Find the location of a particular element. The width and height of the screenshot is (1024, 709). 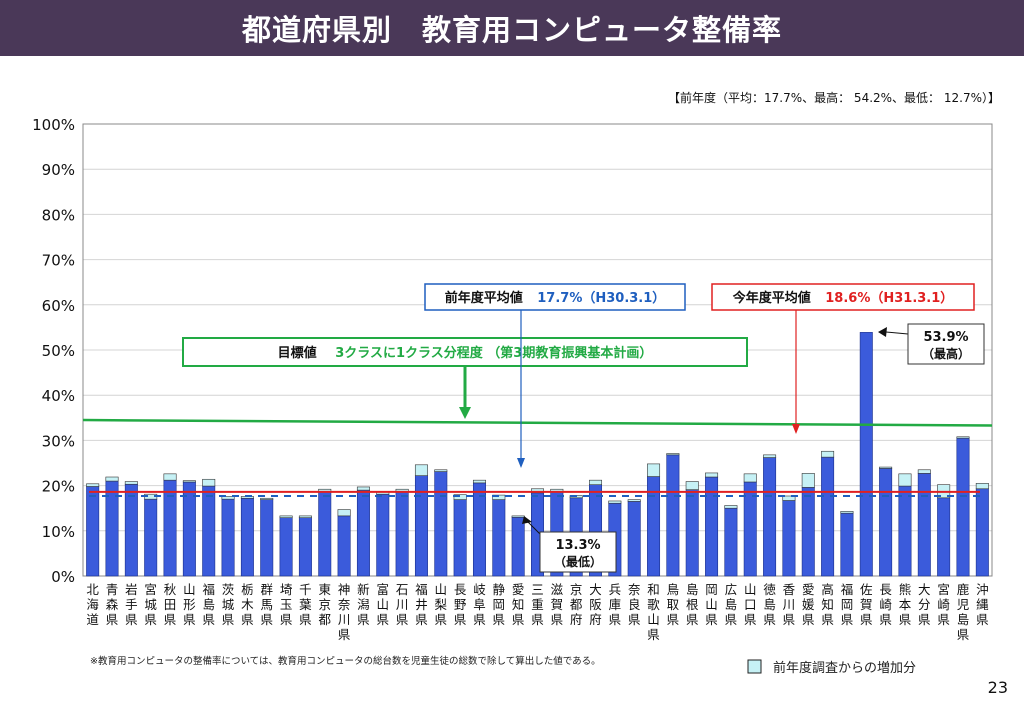

x-tick-label: 徳島県 is located at coordinates (769, 604).